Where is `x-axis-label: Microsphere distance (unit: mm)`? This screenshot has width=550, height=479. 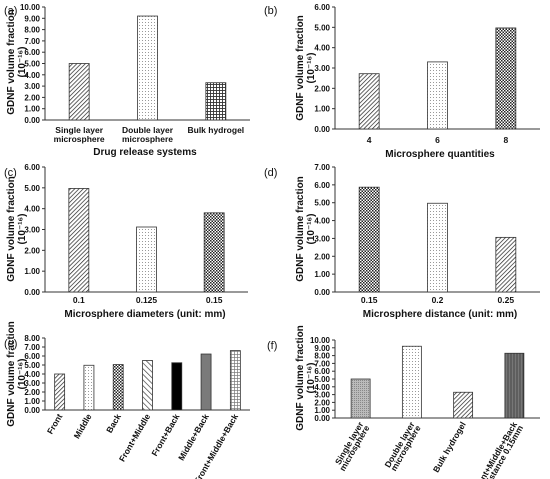 x-axis-label: Microsphere distance (unit: mm) is located at coordinates (440, 314).